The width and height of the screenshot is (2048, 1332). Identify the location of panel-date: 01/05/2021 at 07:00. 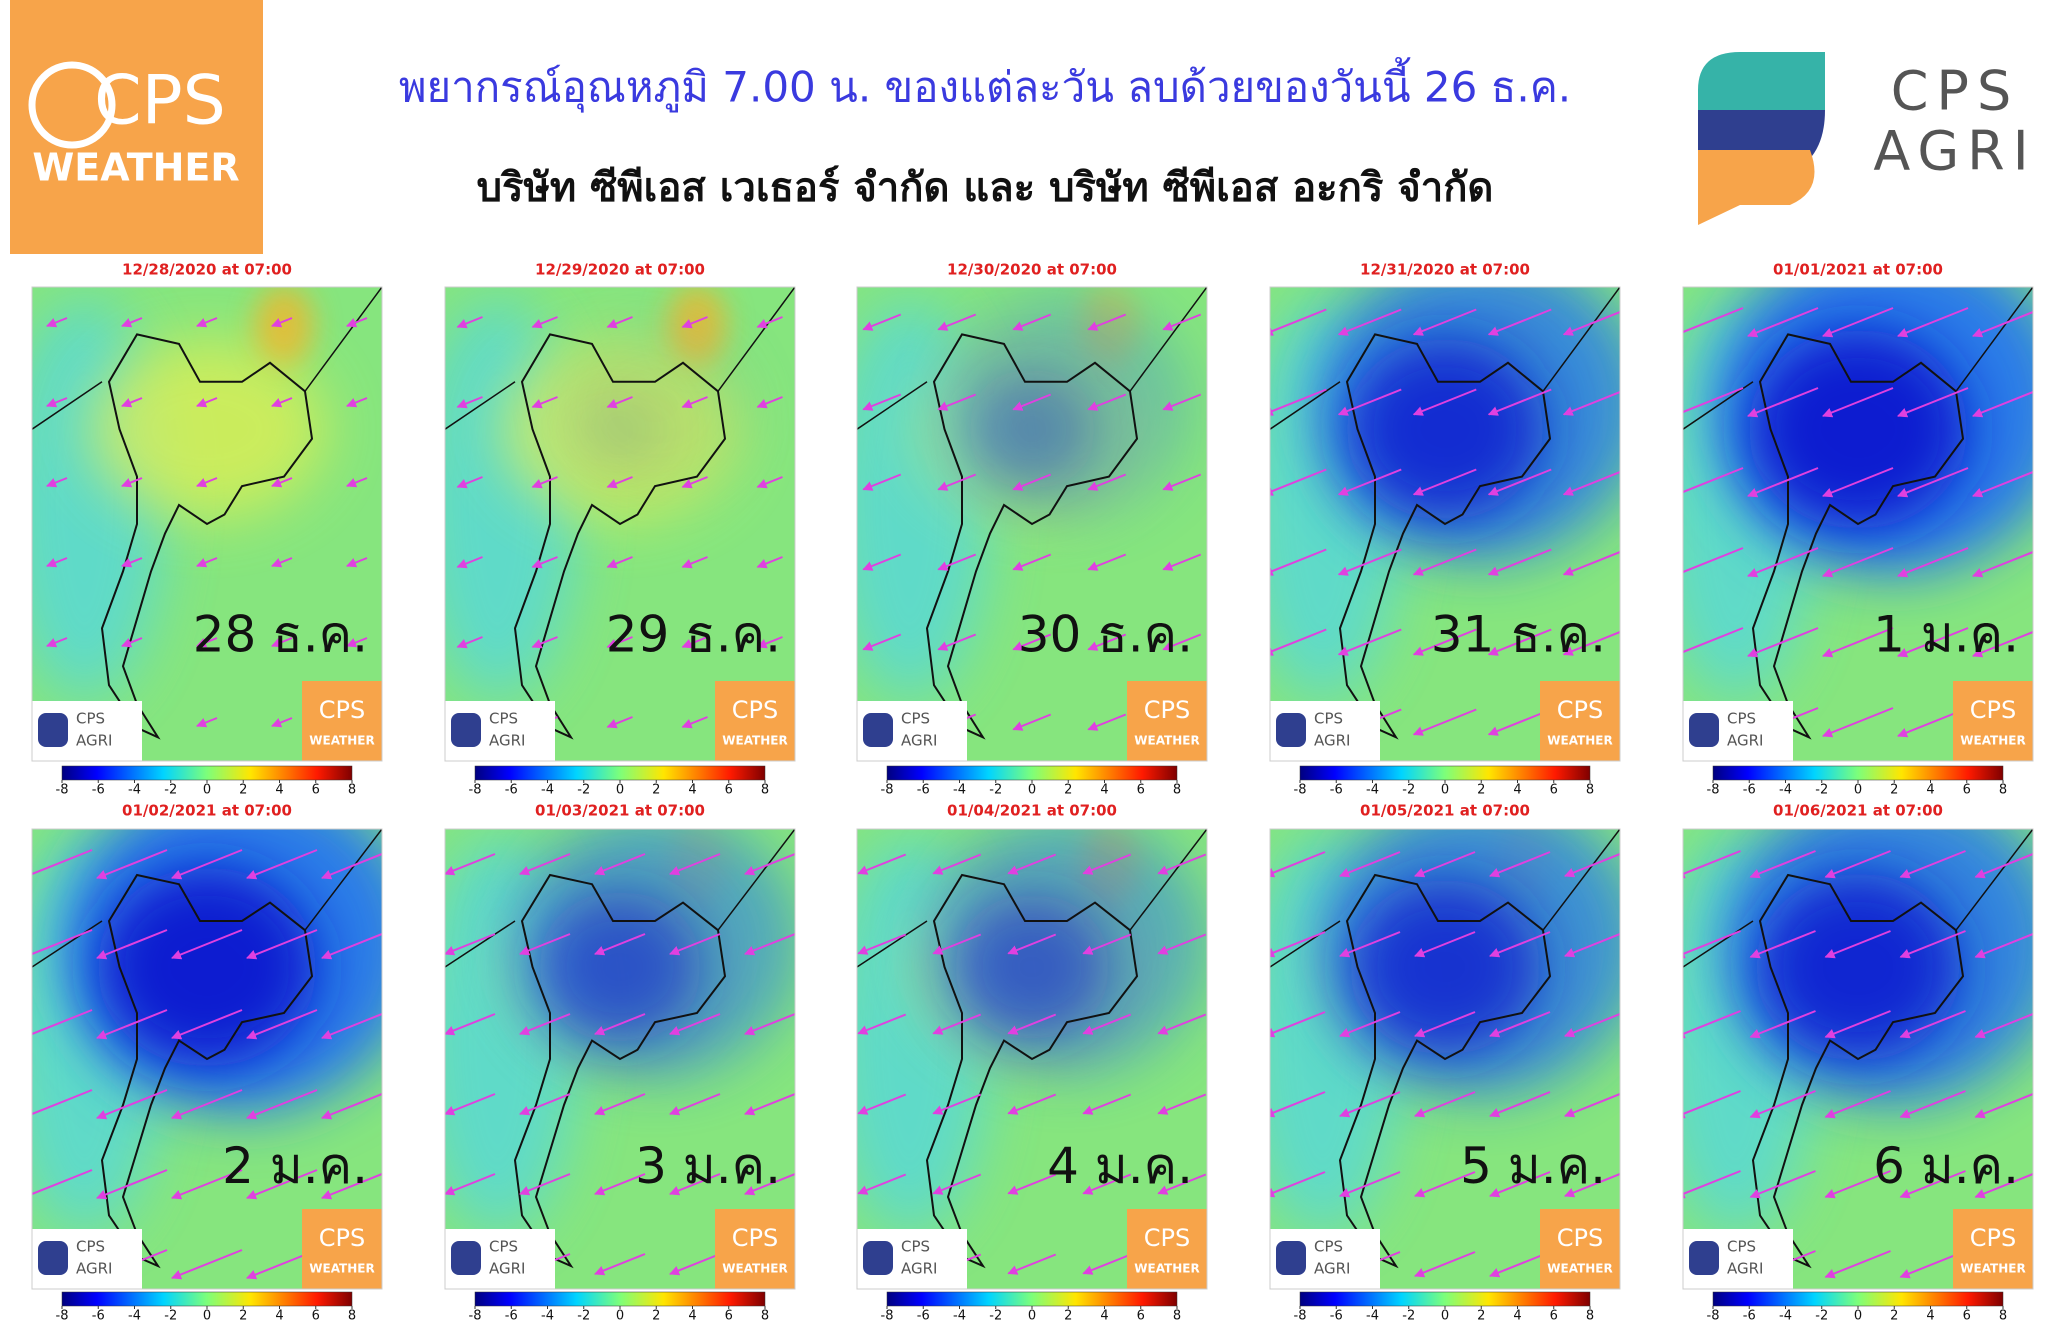
(1445, 811).